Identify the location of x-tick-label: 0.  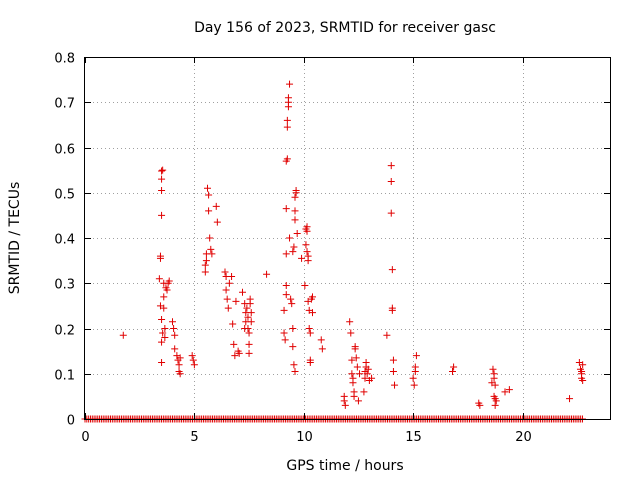
(85, 437).